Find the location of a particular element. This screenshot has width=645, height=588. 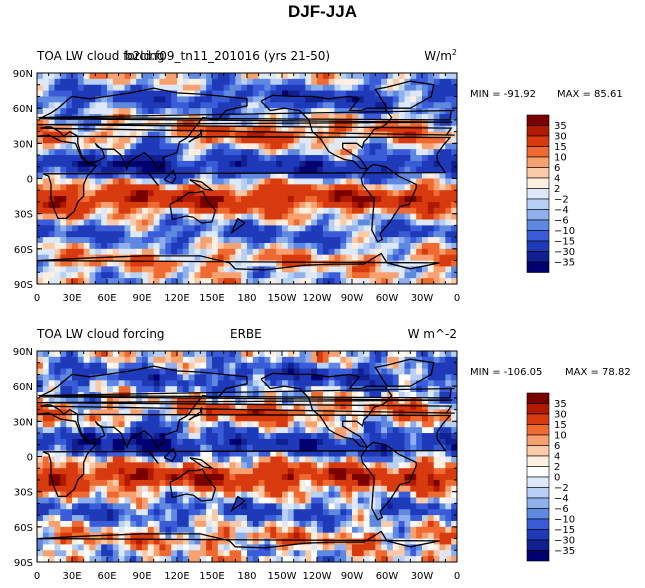

legend-label: 35 is located at coordinates (560, 126).